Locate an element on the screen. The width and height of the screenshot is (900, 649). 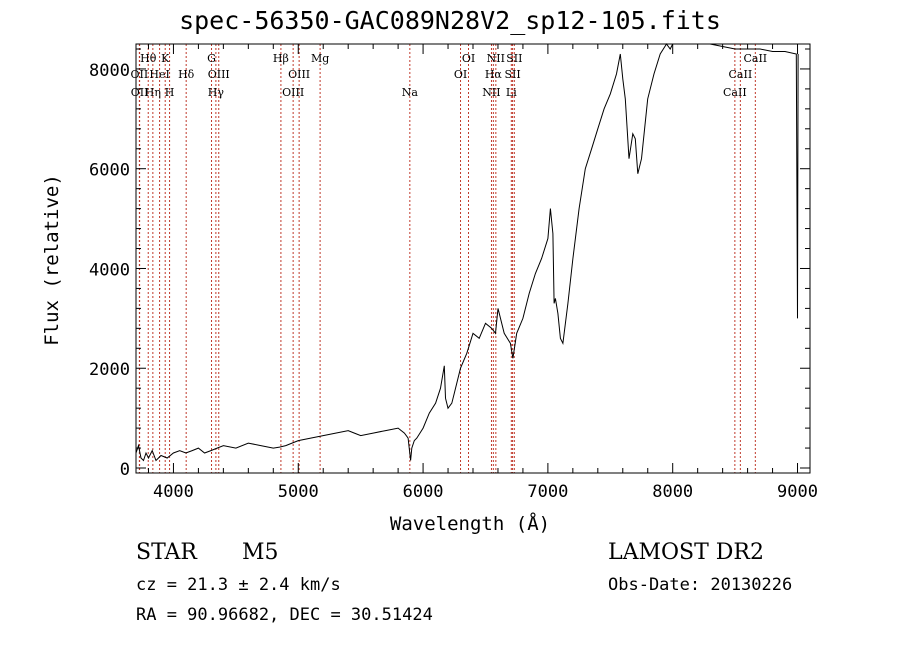
line-marker-label: Li is located at coordinates (511, 92).